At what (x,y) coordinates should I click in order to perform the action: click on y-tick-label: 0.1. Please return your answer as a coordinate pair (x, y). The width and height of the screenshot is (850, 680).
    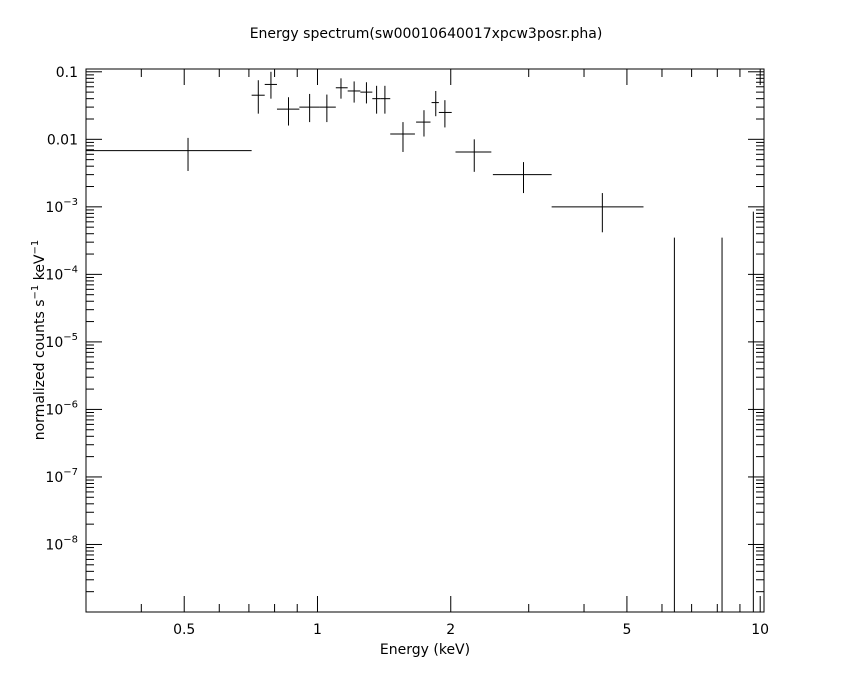
    Looking at the image, I should click on (67, 73).